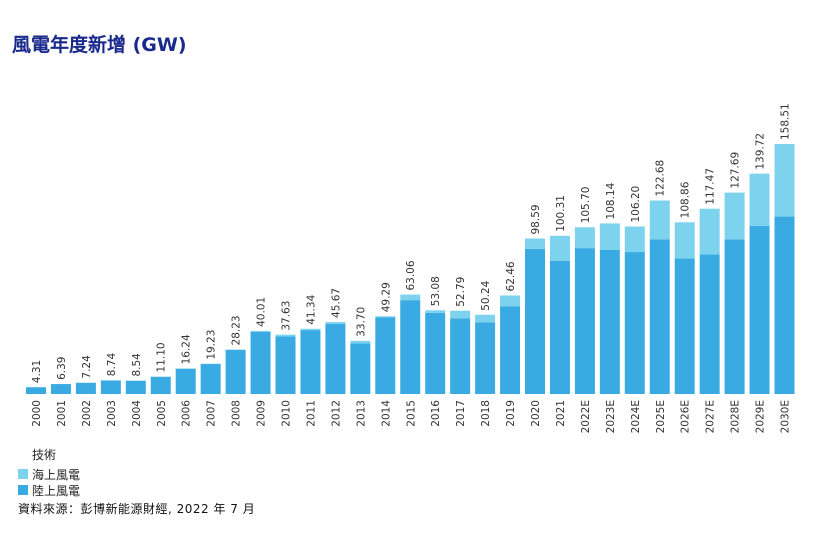 This screenshot has width=813, height=540. I want to click on data-label-2009: 40.01, so click(262, 312).